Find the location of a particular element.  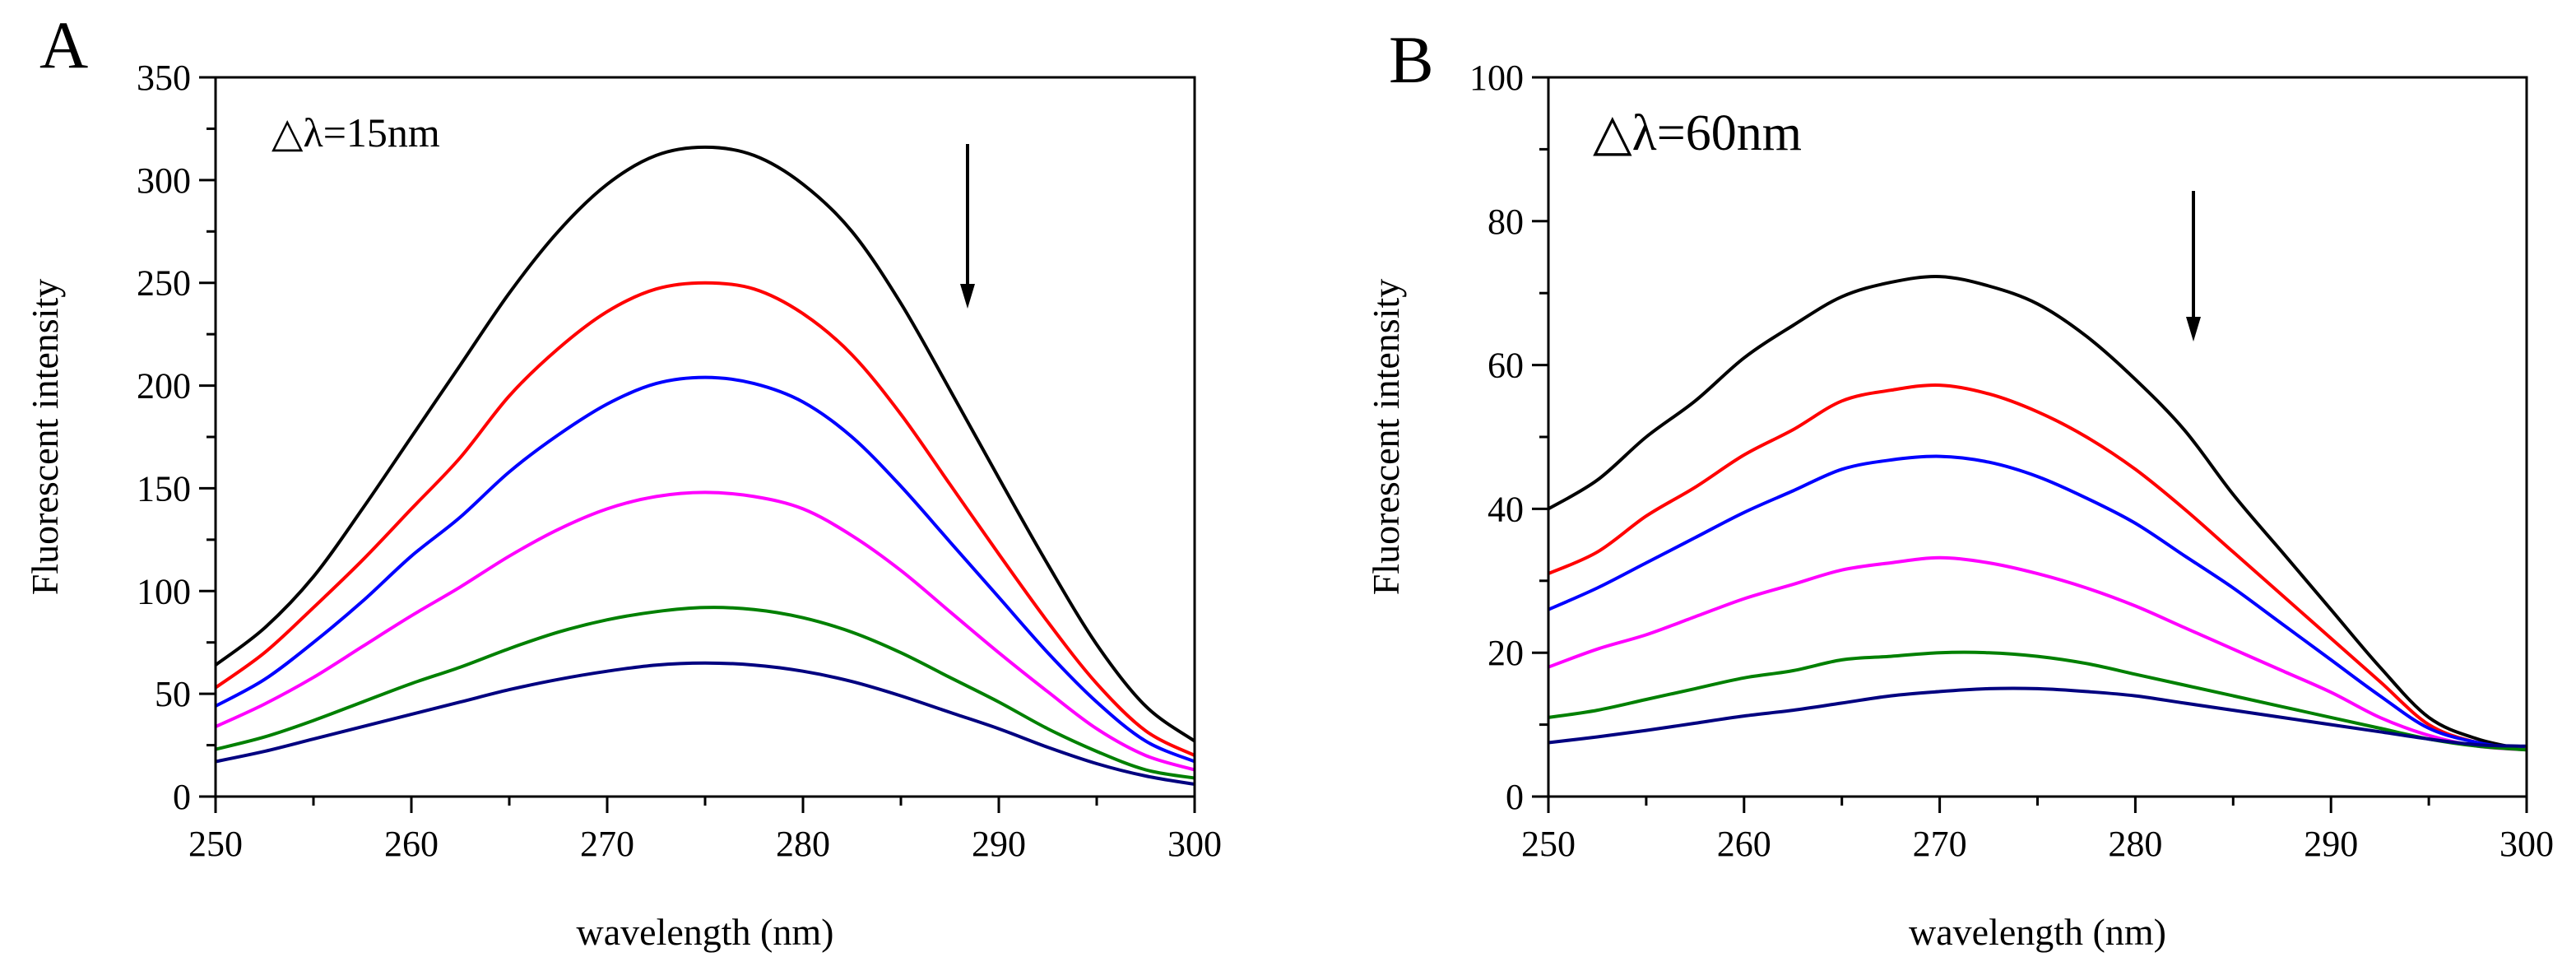

y-tick-label: 350 is located at coordinates (164, 78).